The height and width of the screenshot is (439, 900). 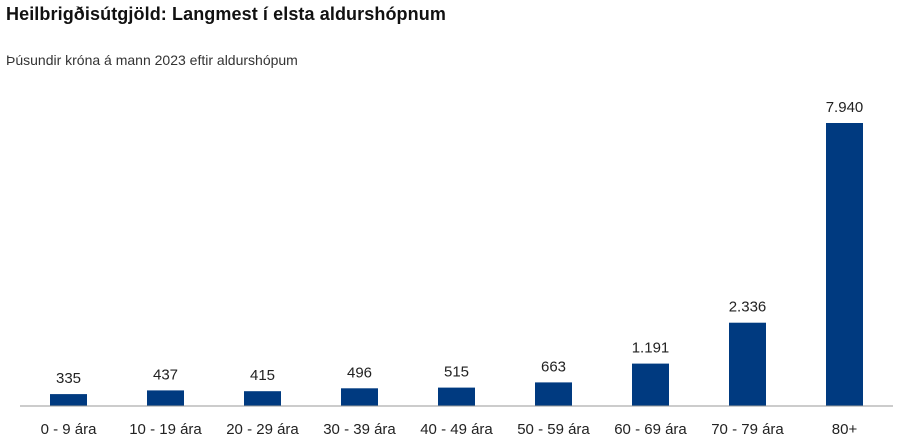 What do you see at coordinates (359, 372) in the screenshot?
I see `data-label: 496` at bounding box center [359, 372].